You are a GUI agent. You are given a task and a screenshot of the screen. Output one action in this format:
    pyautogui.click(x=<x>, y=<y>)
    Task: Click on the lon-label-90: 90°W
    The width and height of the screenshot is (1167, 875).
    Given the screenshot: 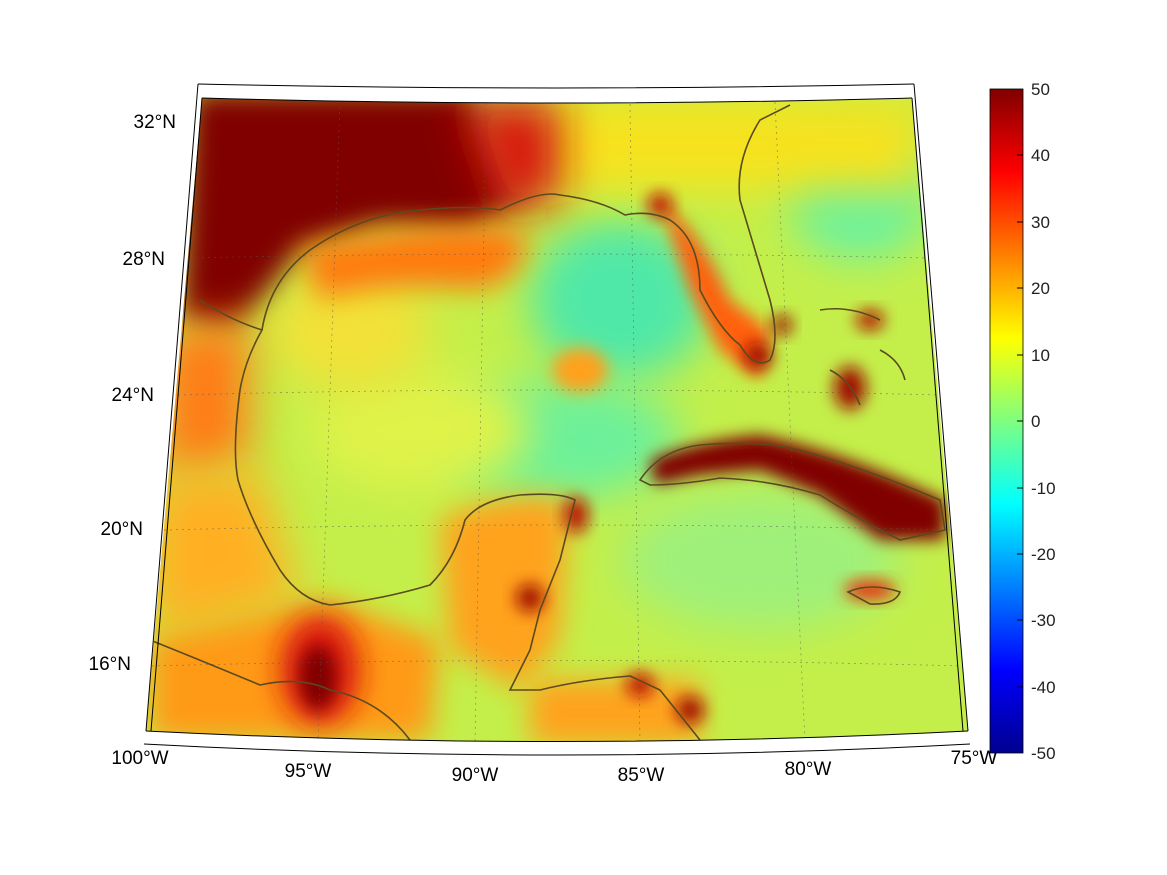 What is the action you would take?
    pyautogui.click(x=475, y=775)
    